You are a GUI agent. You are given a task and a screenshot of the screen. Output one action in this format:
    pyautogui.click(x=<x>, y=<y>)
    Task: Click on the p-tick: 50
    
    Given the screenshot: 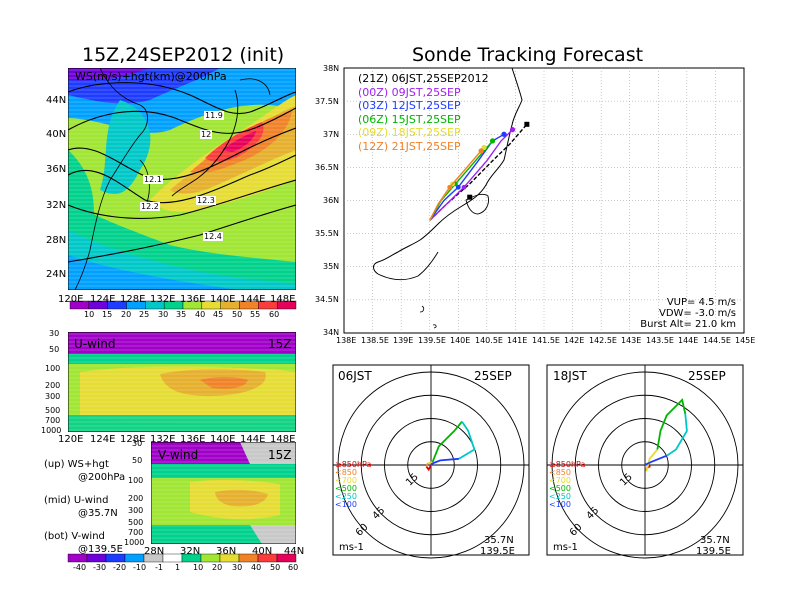 What is the action you would take?
    pyautogui.click(x=137, y=460)
    